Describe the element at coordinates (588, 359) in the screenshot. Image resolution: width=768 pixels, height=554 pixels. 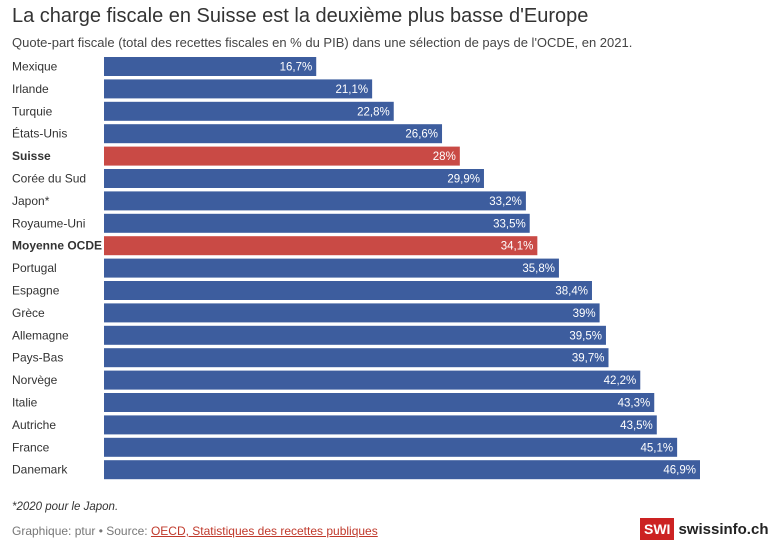
I see `value-label-pays-bas: 39,7%` at that location.